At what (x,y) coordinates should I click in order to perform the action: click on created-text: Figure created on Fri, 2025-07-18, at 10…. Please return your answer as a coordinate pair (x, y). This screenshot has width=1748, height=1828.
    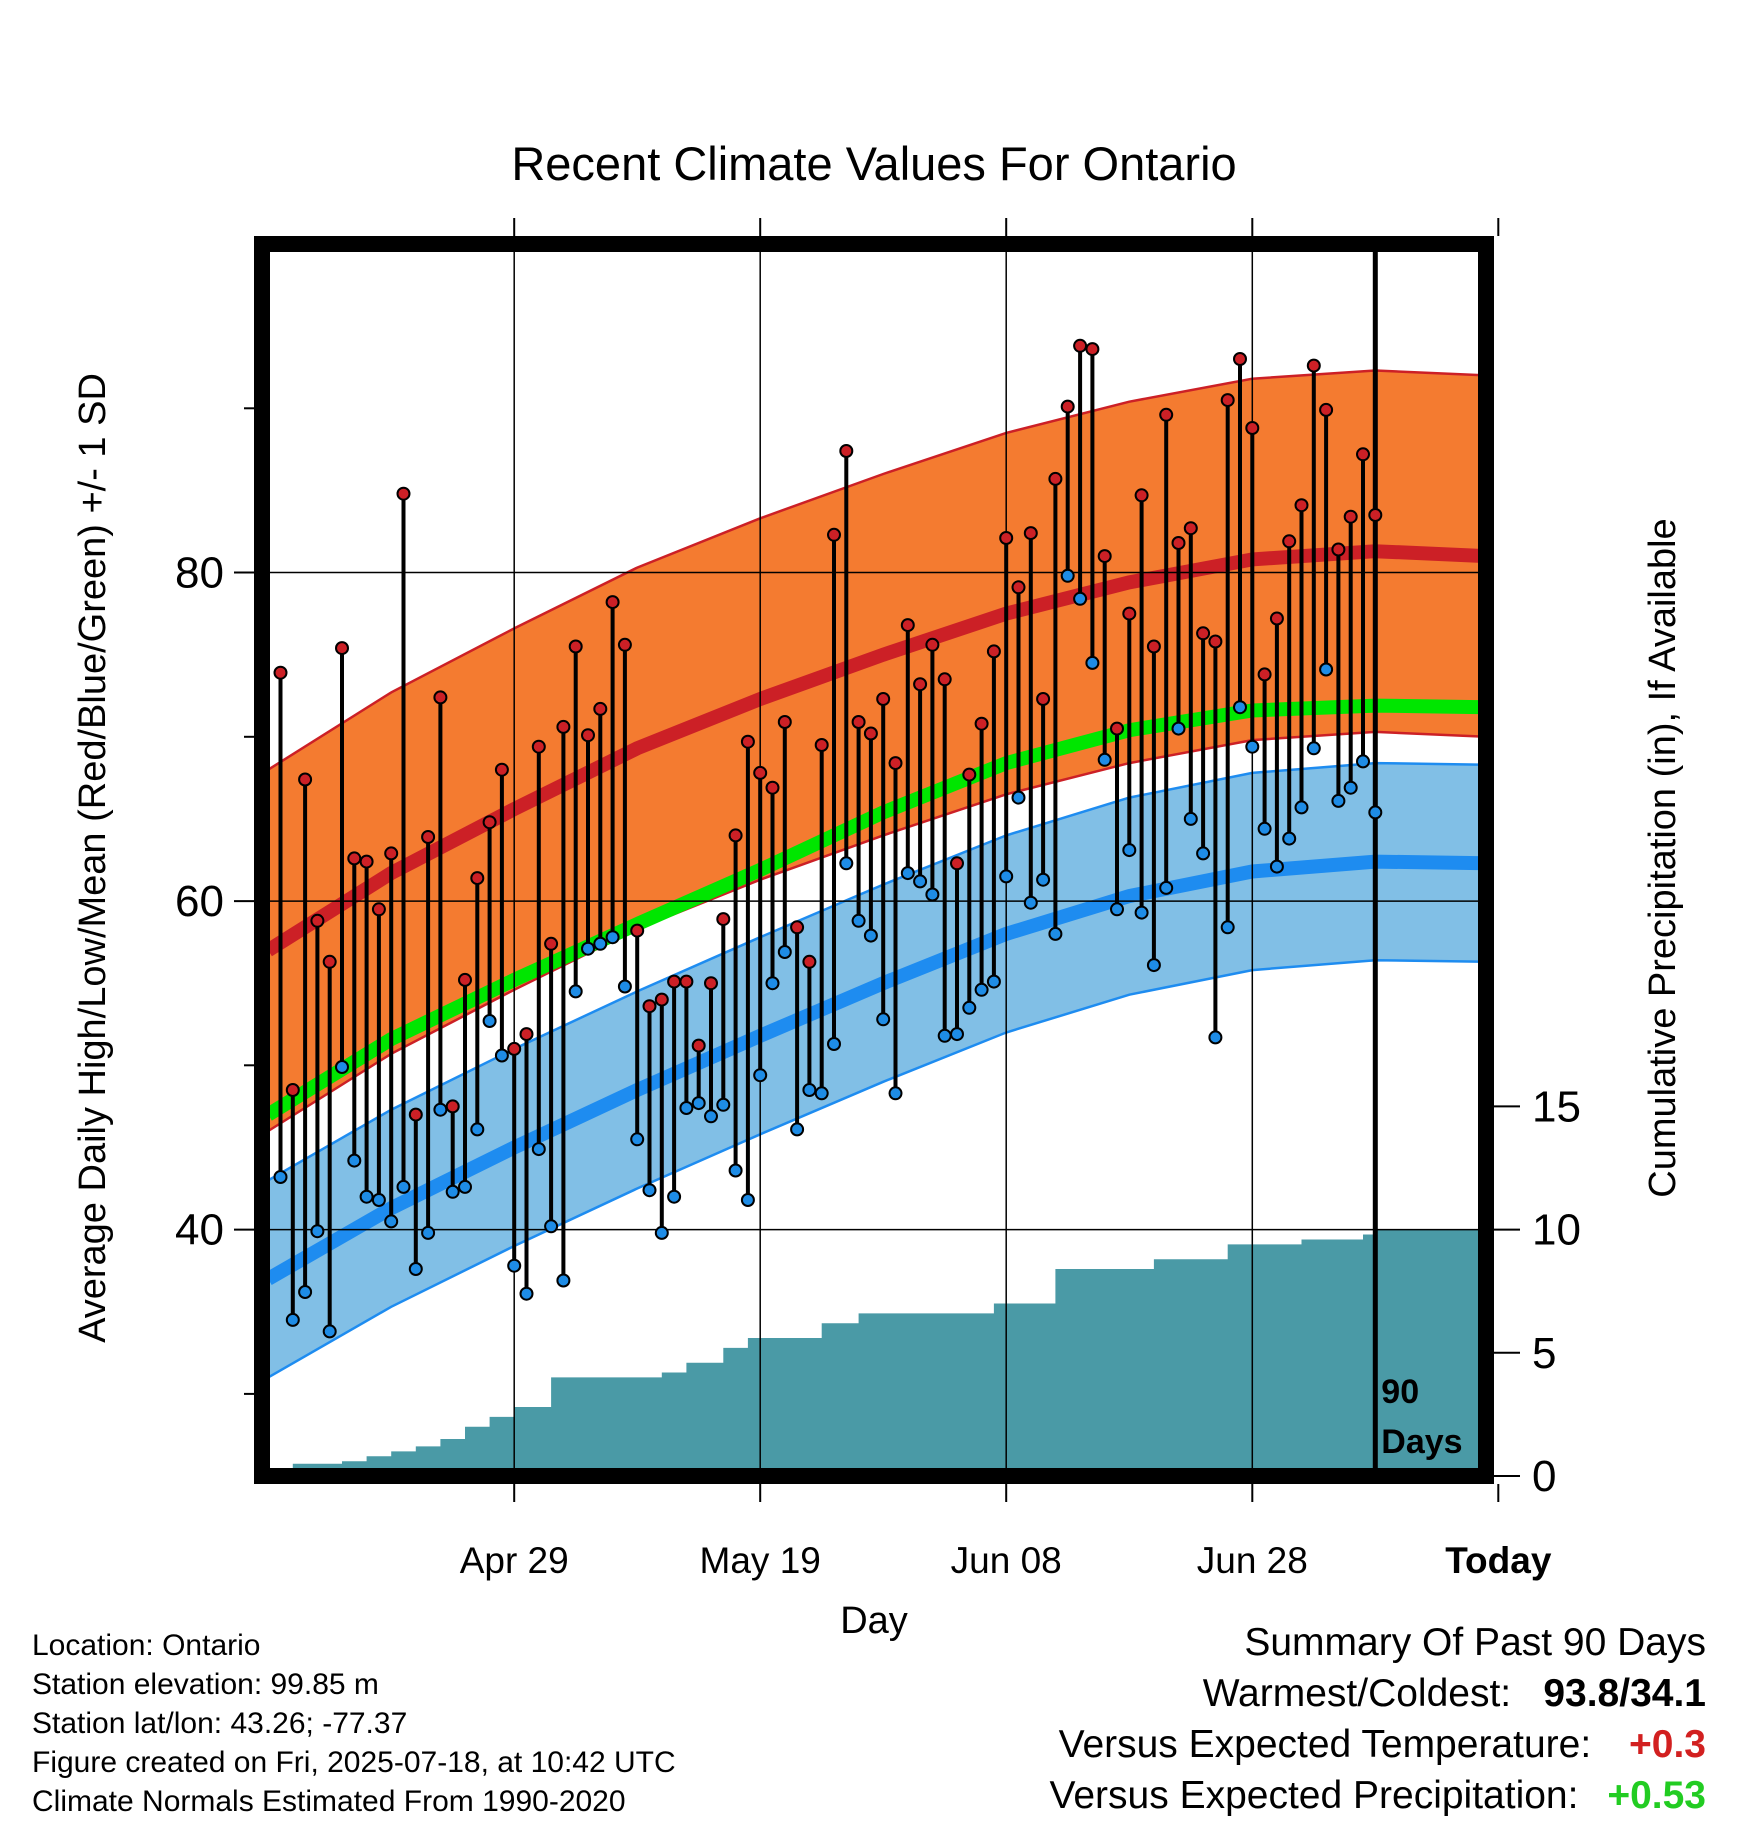
    Looking at the image, I should click on (354, 1762).